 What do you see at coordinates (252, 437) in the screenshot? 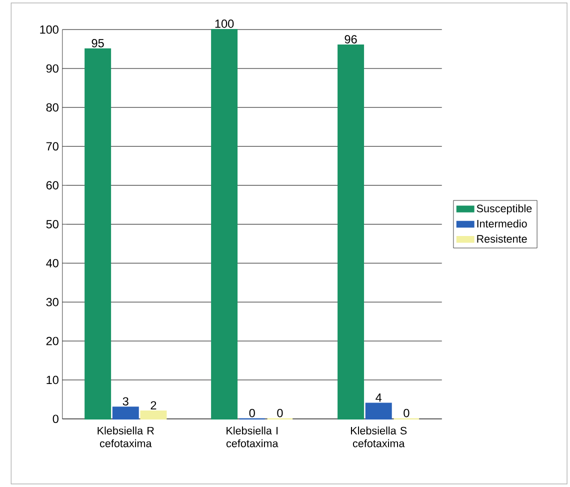
I see `x-tick-label: Klebsiella I cefotaxima` at bounding box center [252, 437].